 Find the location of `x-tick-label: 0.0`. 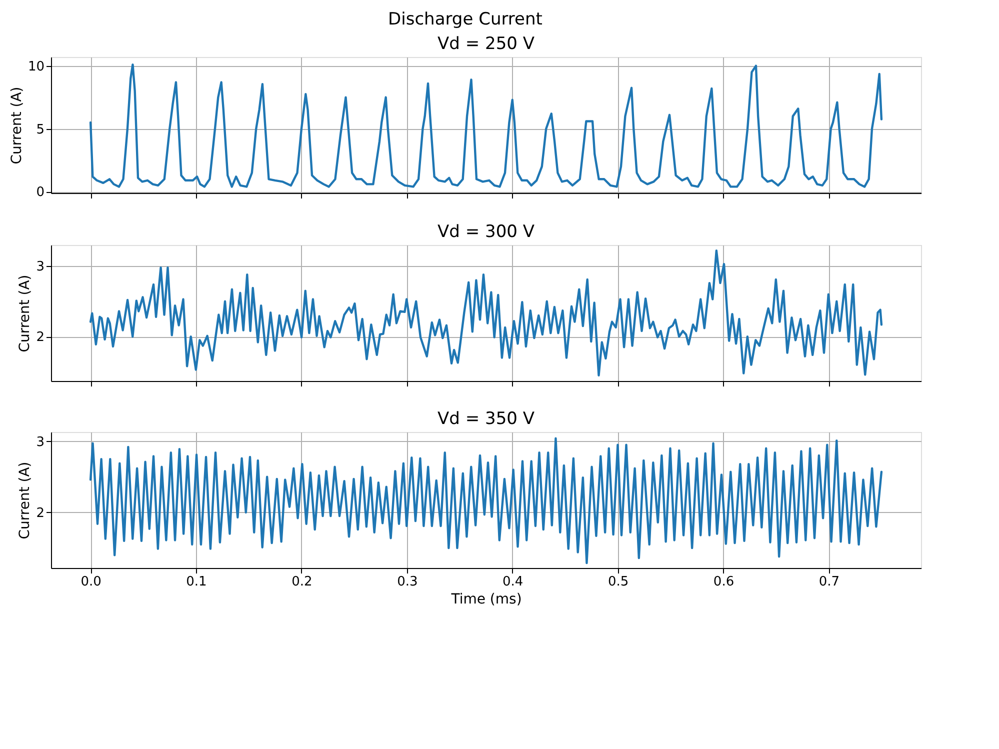

x-tick-label: 0.0 is located at coordinates (91, 582).